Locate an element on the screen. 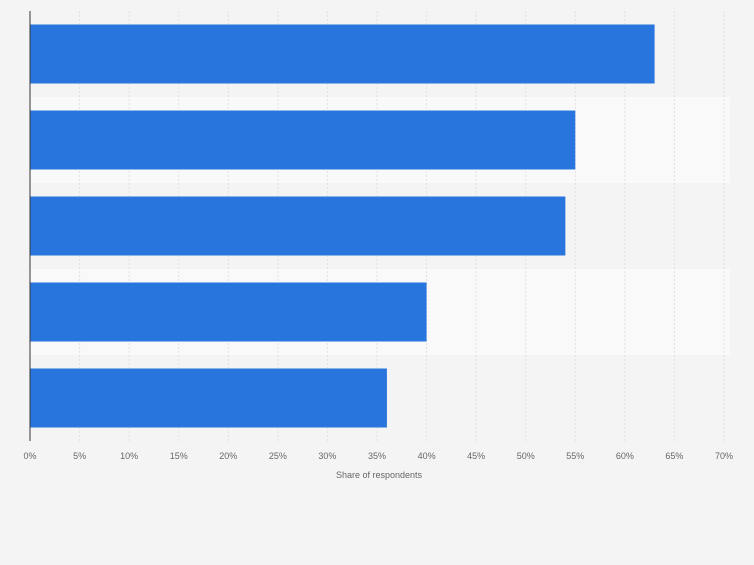 This screenshot has width=754, height=565. x-tick-label: 10% is located at coordinates (129, 456).